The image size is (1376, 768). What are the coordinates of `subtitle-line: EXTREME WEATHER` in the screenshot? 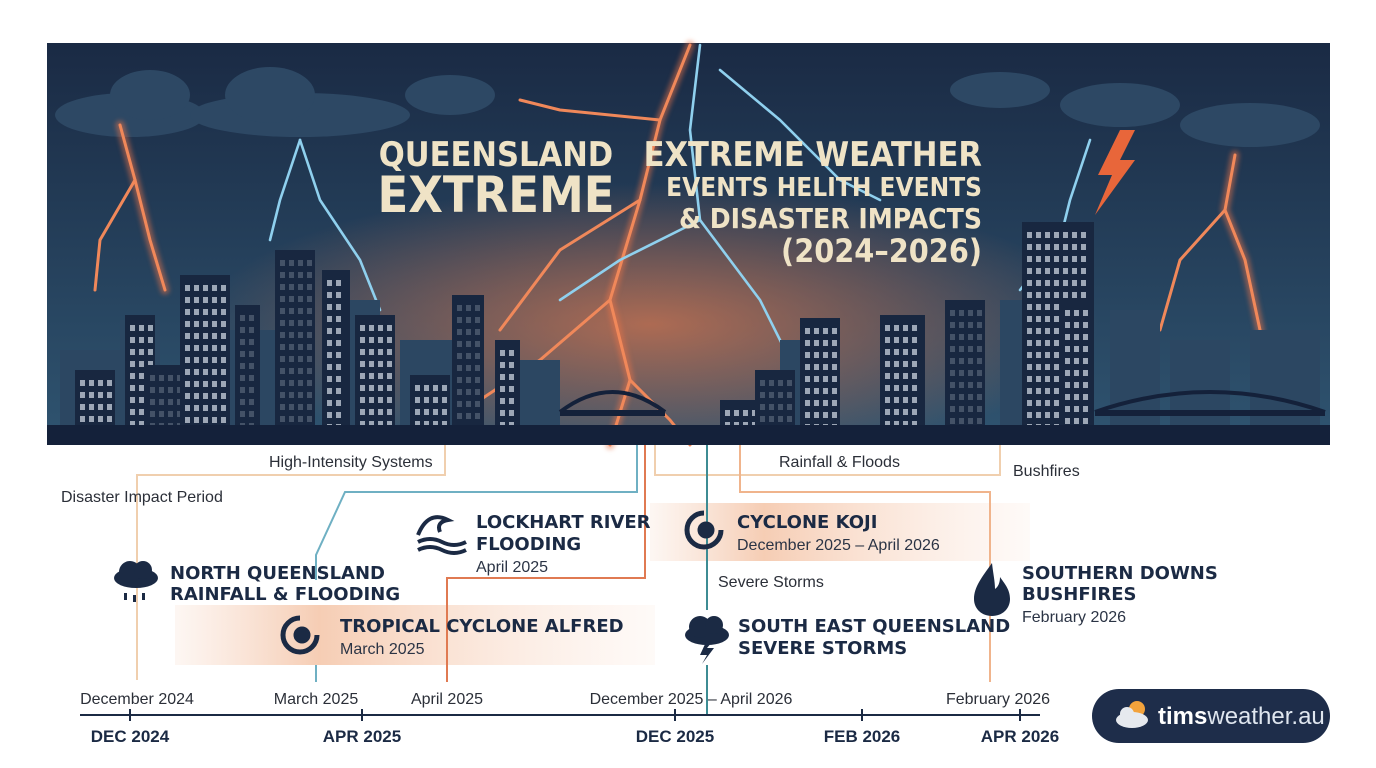 It's located at (813, 155).